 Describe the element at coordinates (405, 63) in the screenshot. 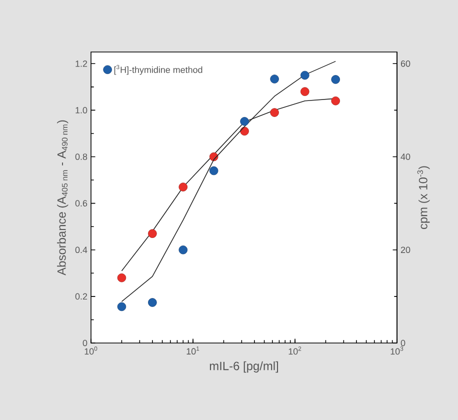

I see `y2-tick-label: 60` at that location.